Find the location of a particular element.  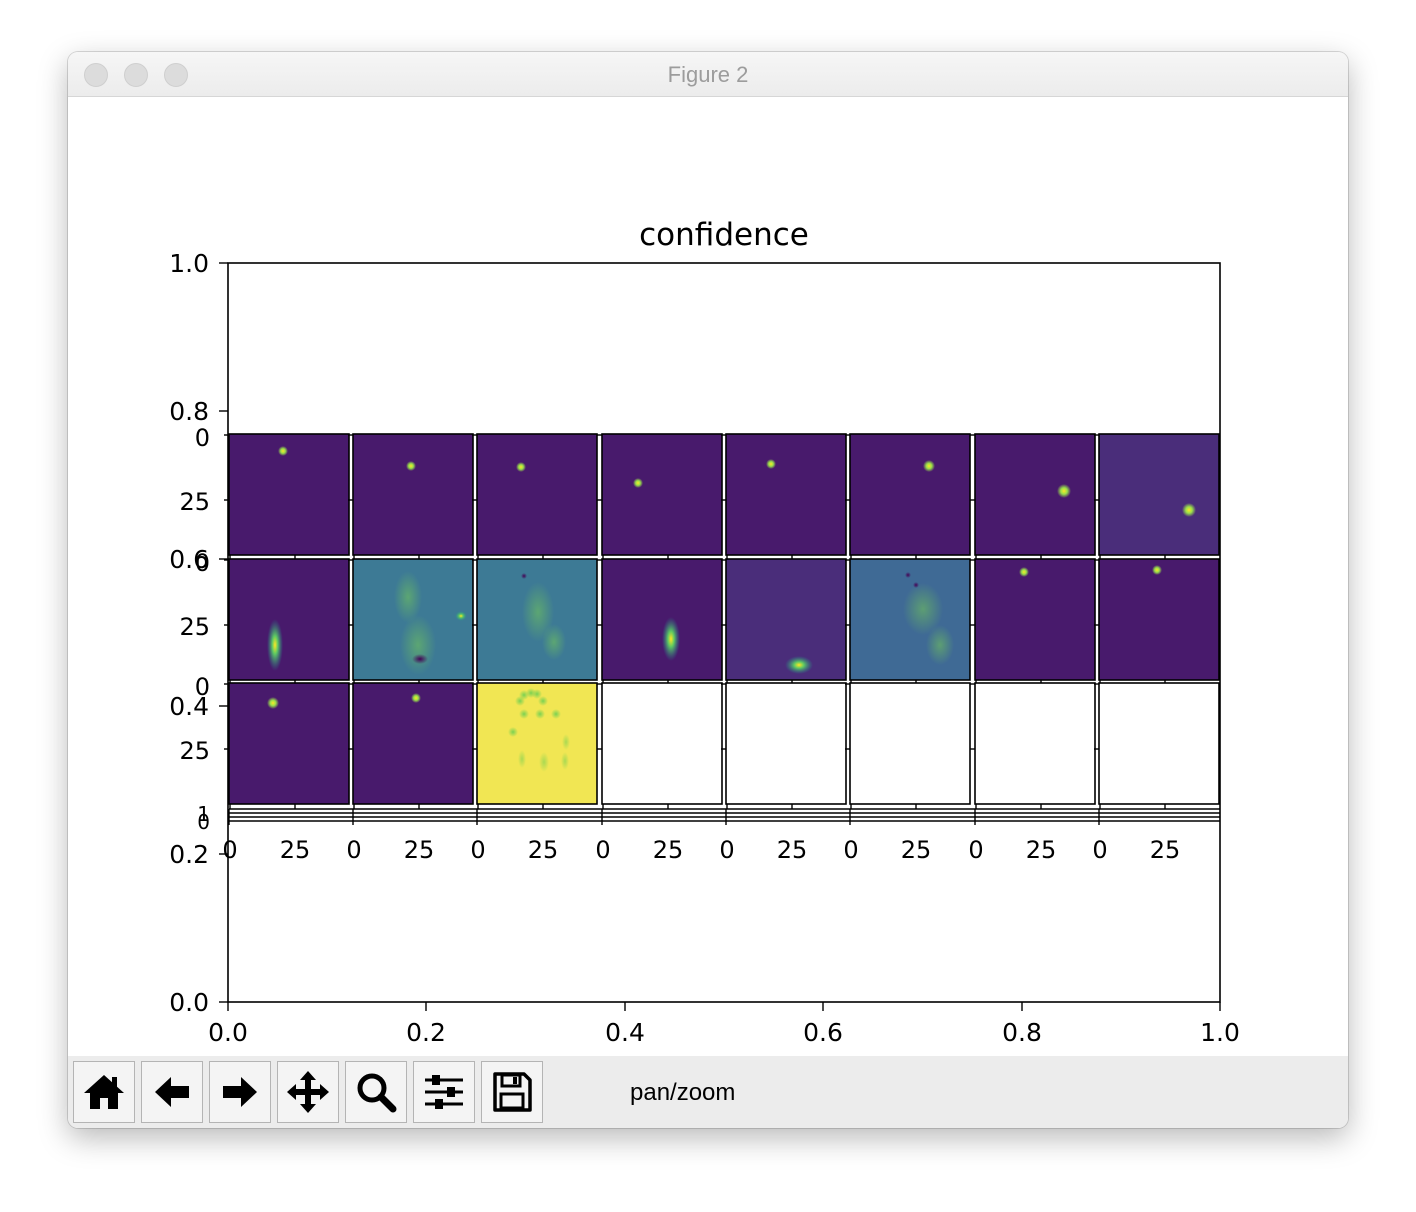

home-button is located at coordinates (104, 1092).